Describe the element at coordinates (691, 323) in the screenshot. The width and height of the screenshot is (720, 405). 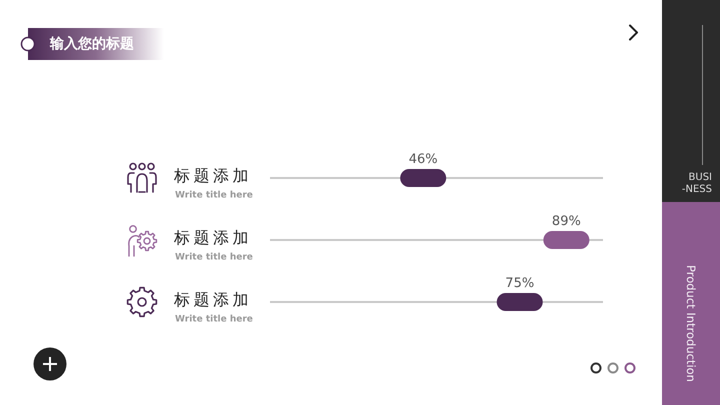
I see `text: Product Introduction` at that location.